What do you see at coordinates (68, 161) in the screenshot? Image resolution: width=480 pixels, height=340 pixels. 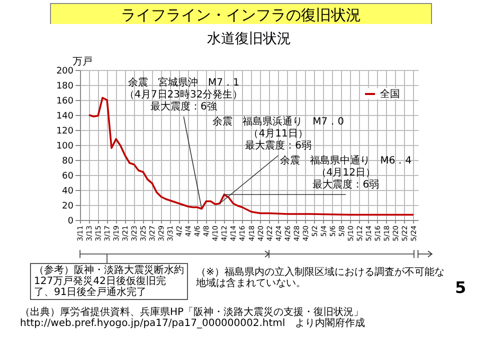 I see `y-tick-label: 80` at bounding box center [68, 161].